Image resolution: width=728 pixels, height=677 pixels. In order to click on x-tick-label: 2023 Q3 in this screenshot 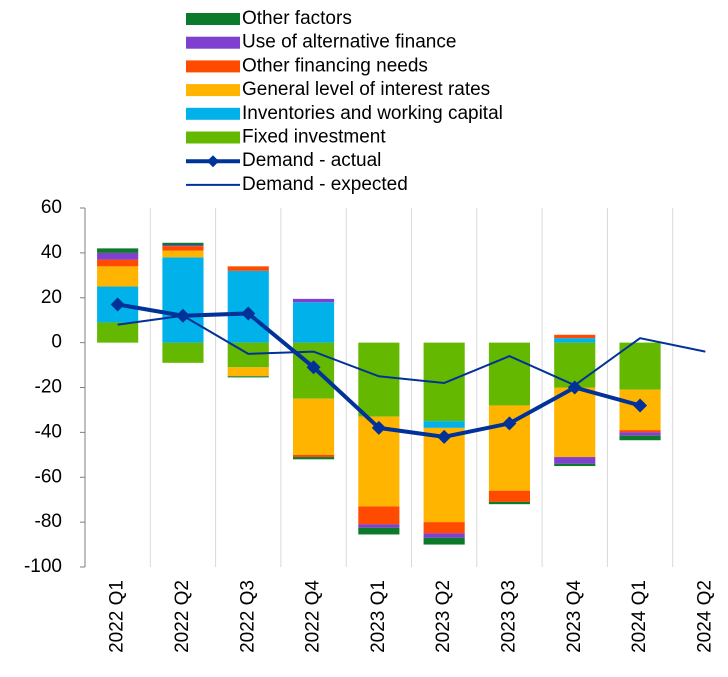, I will do `click(508, 616)`.